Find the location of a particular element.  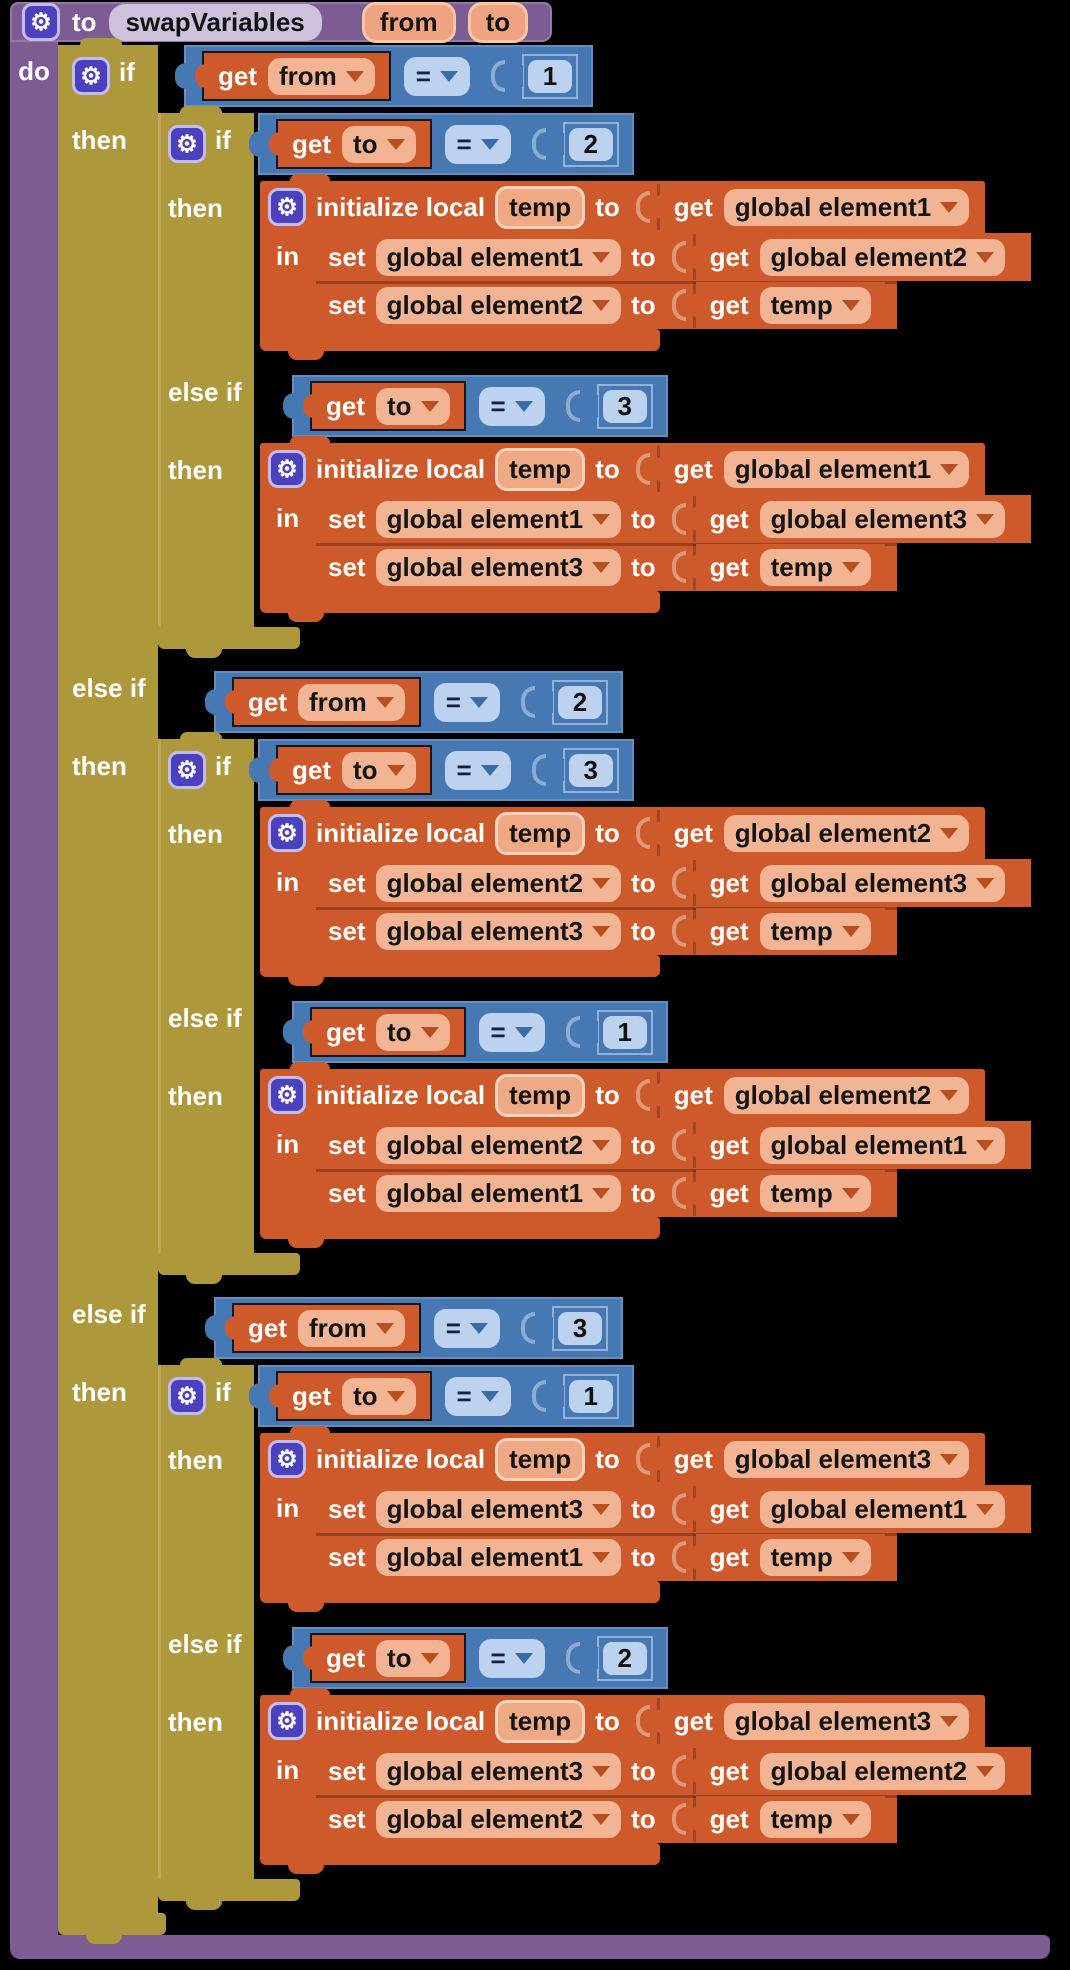

get-variable-block: get from is located at coordinates (322, 1328).